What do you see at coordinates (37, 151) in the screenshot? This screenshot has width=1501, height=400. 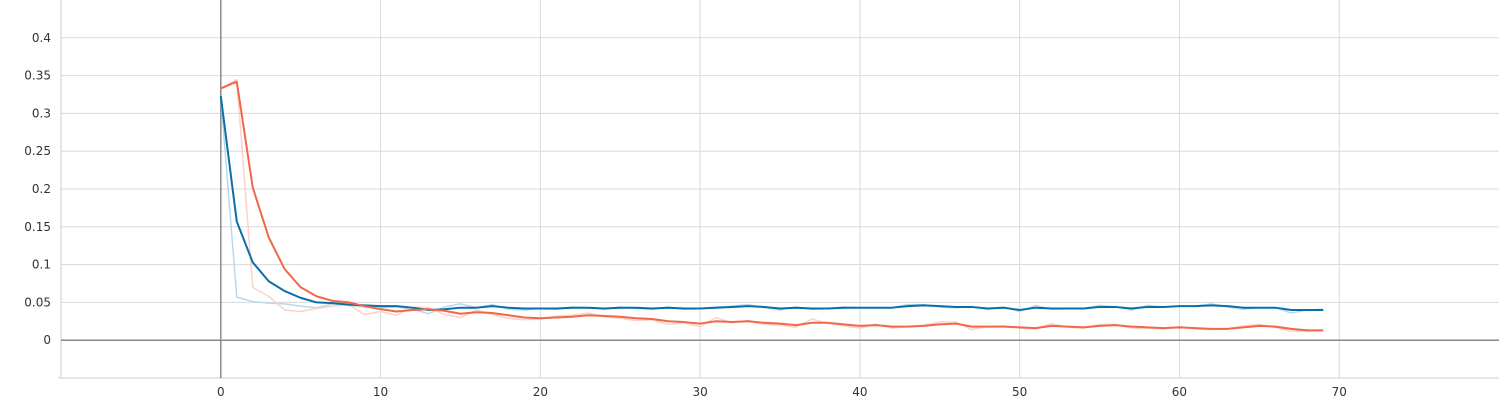 I see `y-tick-label: 0.25` at bounding box center [37, 151].